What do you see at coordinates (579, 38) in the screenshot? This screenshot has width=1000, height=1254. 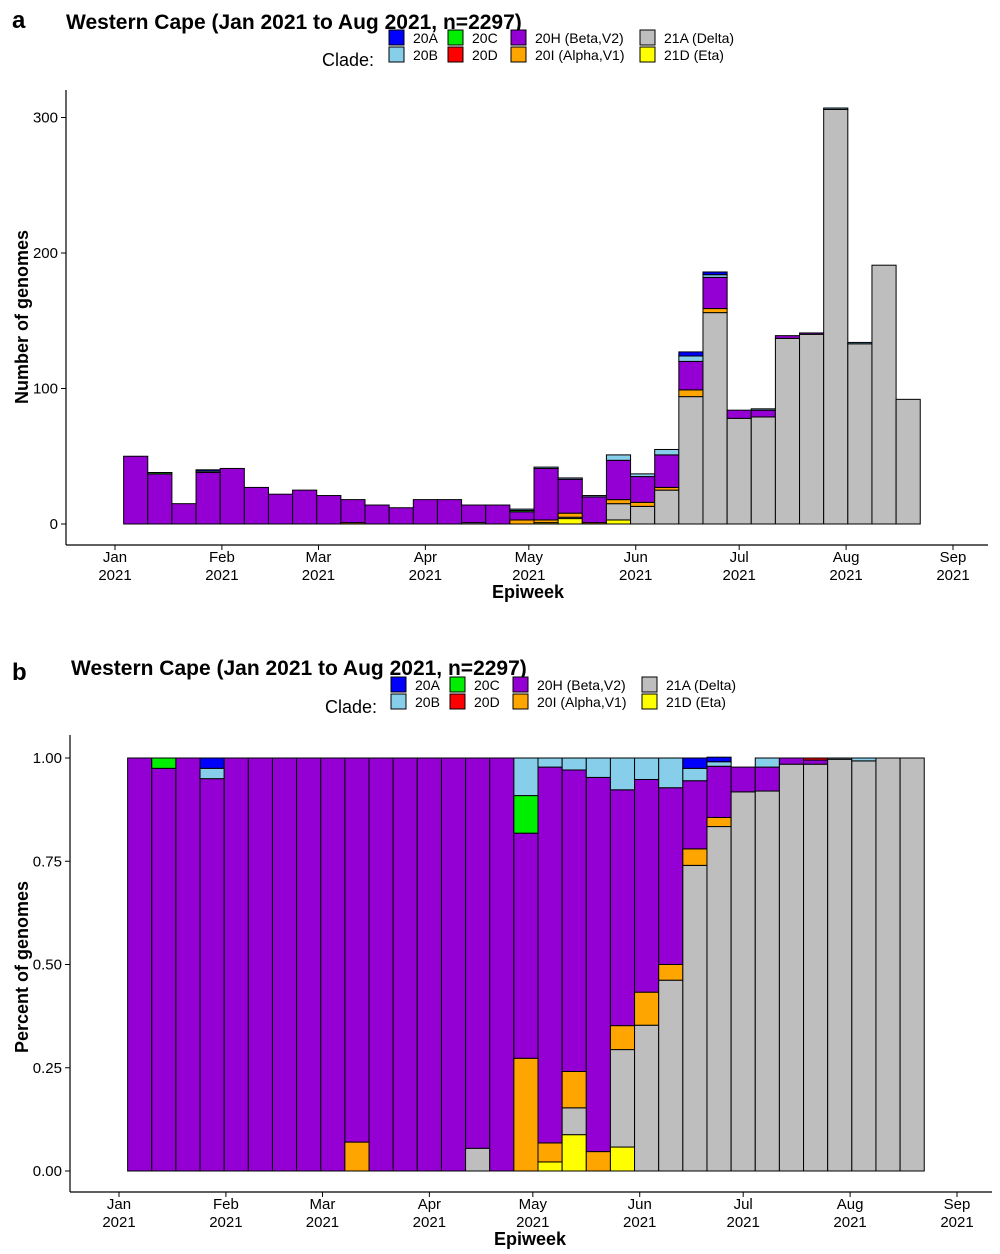 I see `legend-label-20h-beta-v2: 20H (Beta,V2)` at bounding box center [579, 38].